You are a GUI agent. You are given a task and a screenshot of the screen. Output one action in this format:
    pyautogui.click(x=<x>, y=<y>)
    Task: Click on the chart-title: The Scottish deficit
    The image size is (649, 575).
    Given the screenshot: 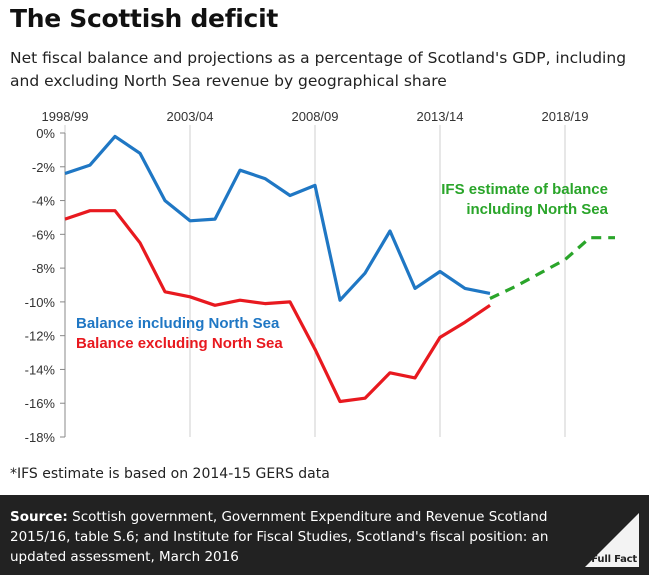 What is the action you would take?
    pyautogui.click(x=144, y=18)
    